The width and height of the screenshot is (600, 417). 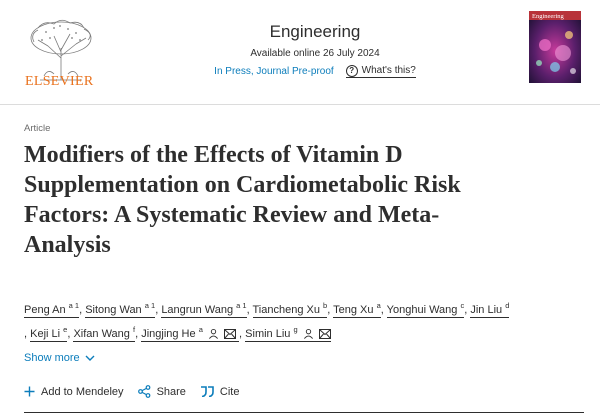 What do you see at coordinates (486, 310) in the screenshot?
I see `author-name: Jin Liu` at bounding box center [486, 310].